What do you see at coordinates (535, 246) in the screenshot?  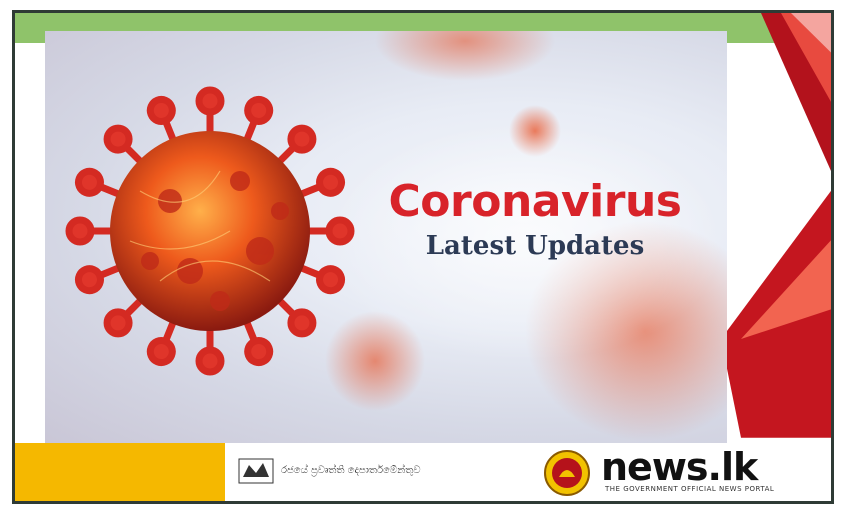 I see `banner-subtitle: Latest Updates` at bounding box center [535, 246].